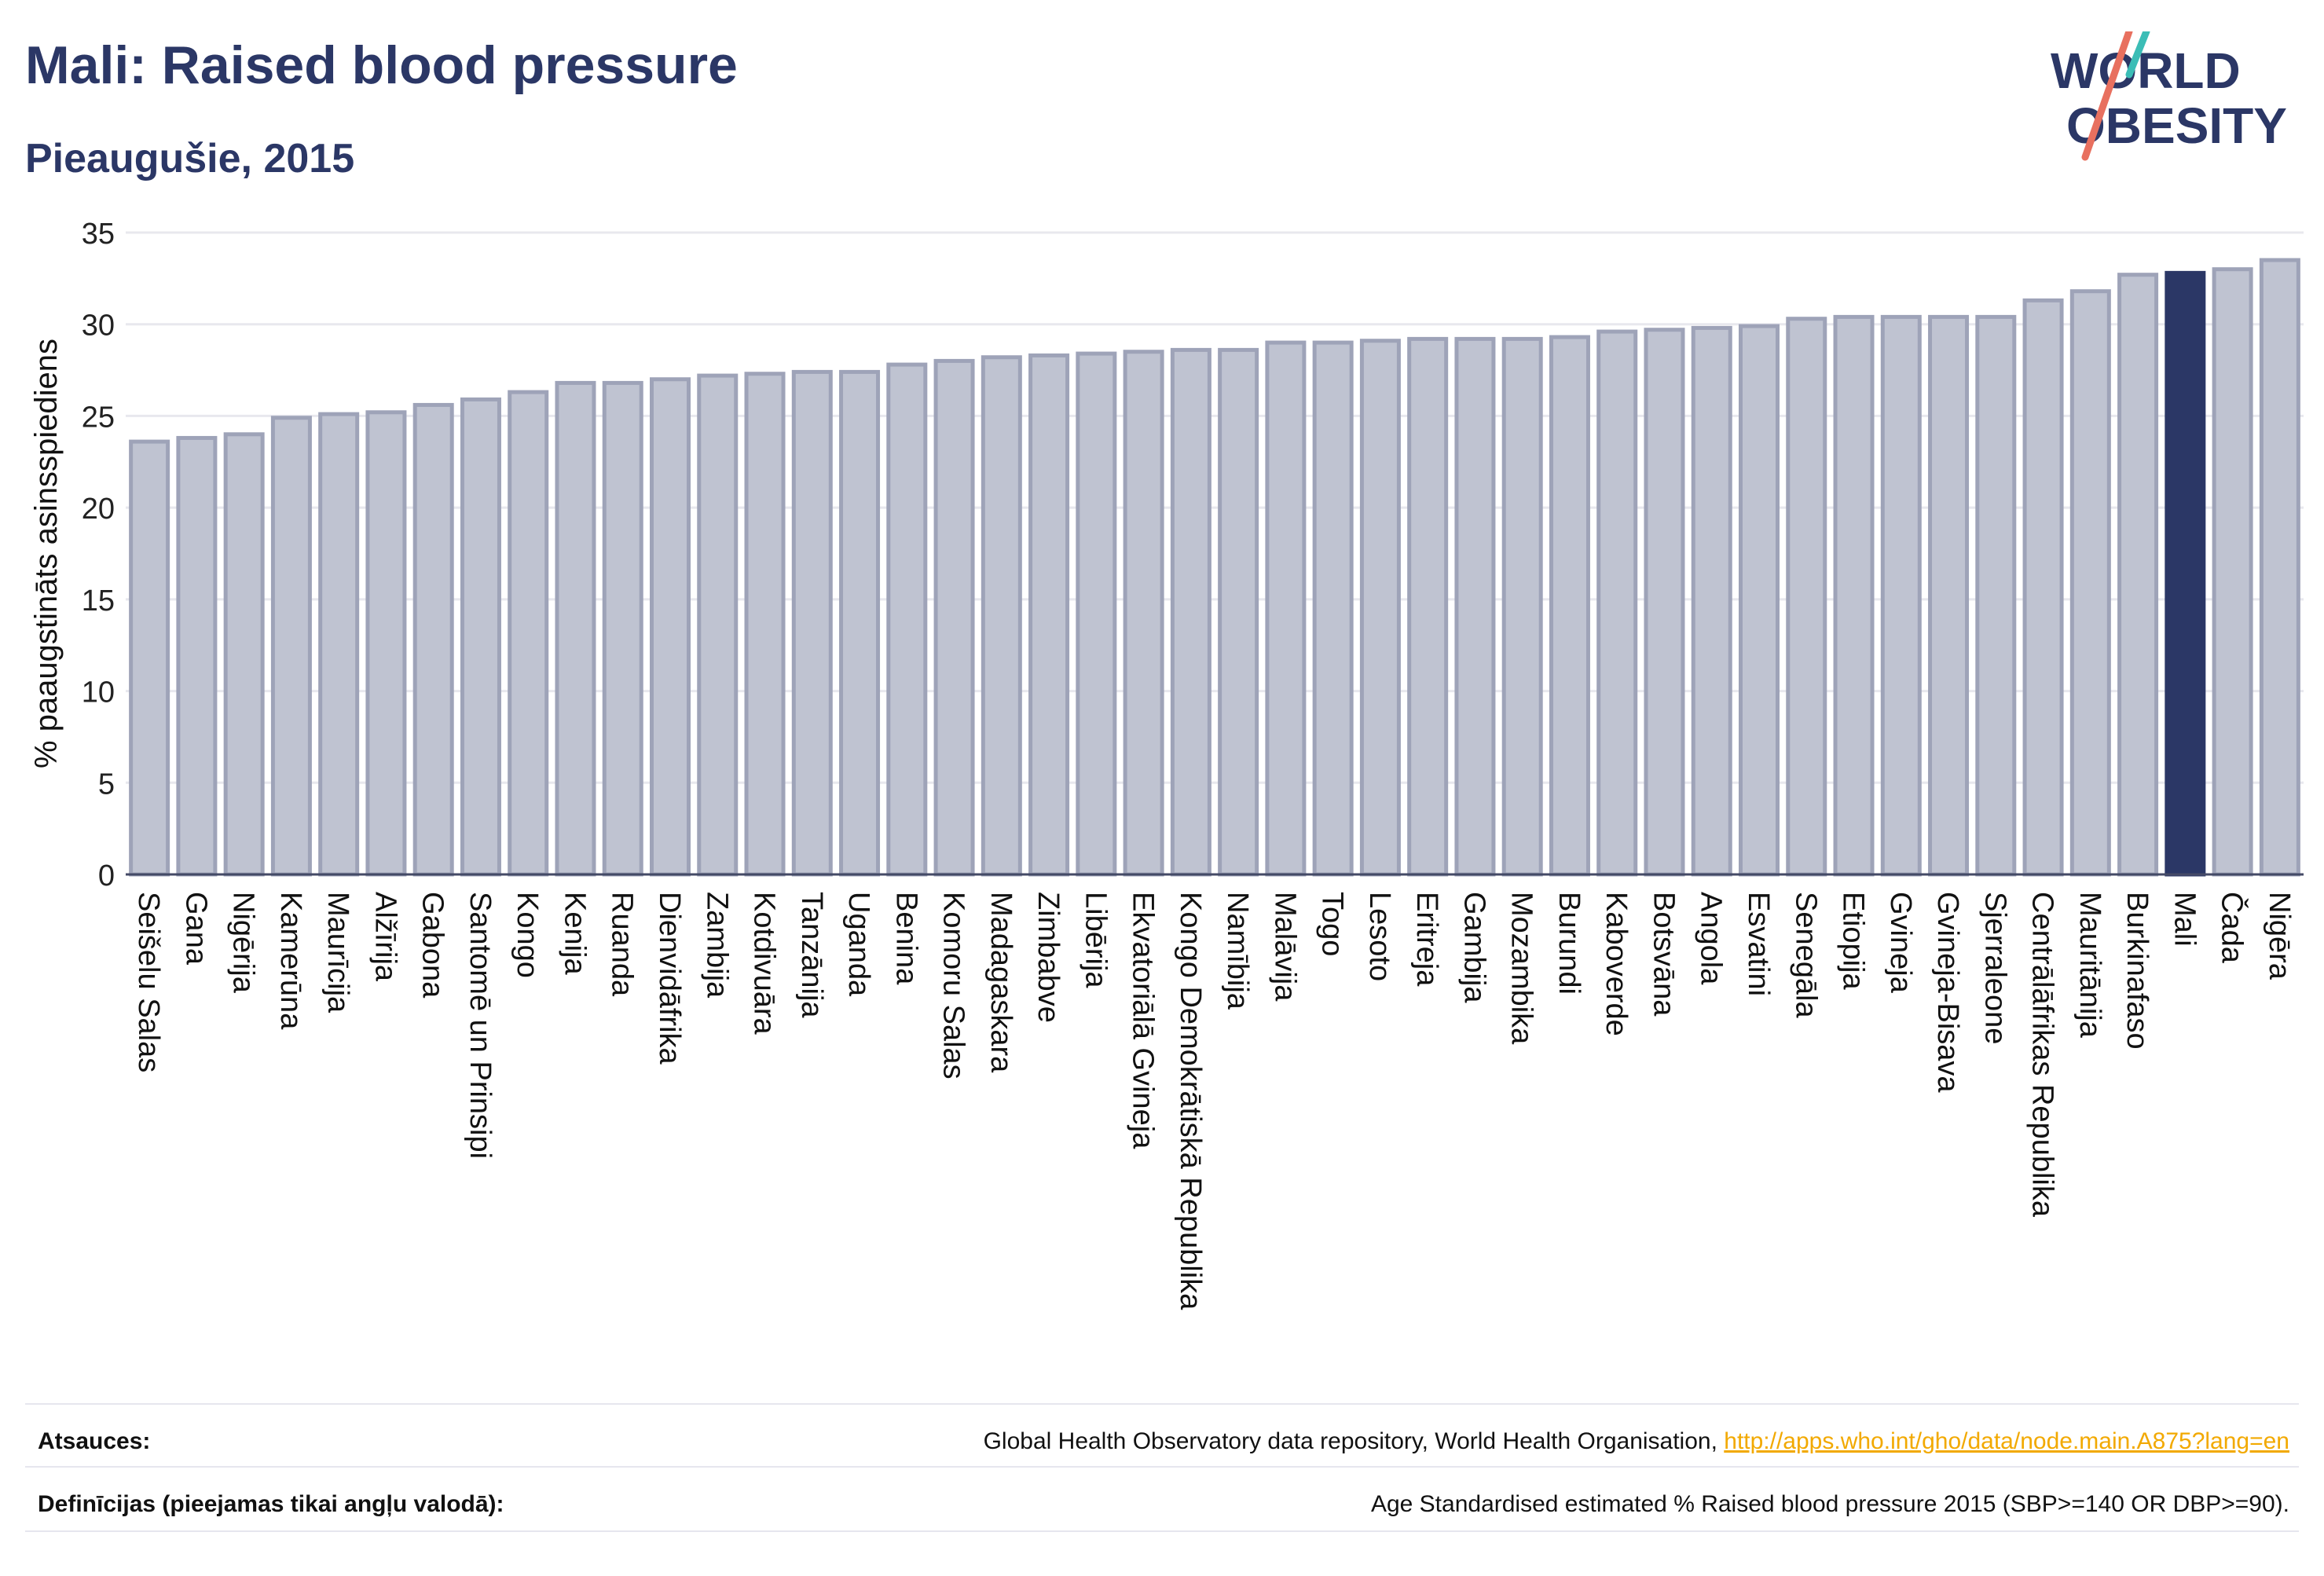 This screenshot has height=1576, width=2324. Describe the element at coordinates (905, 938) in the screenshot. I see `x-tick-label: Benina` at that location.